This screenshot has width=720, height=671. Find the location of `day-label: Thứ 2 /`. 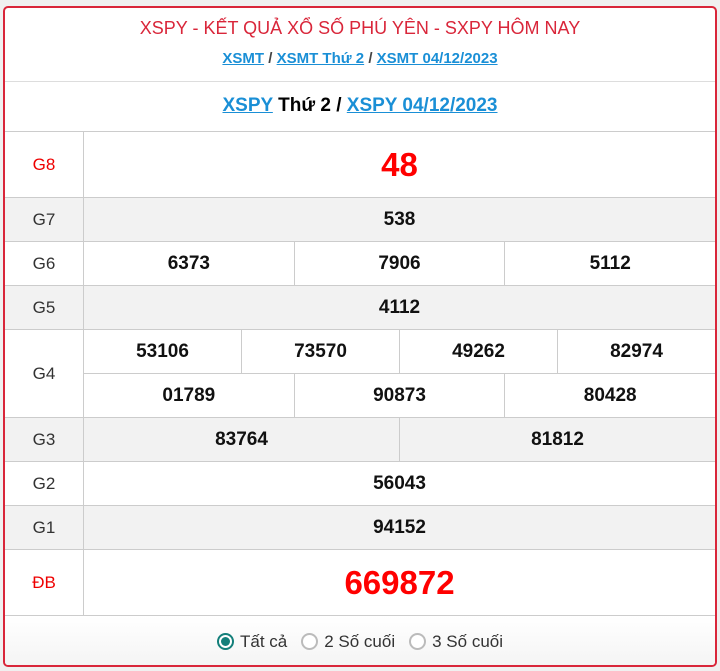

day-label: Thứ 2 / is located at coordinates (309, 105).